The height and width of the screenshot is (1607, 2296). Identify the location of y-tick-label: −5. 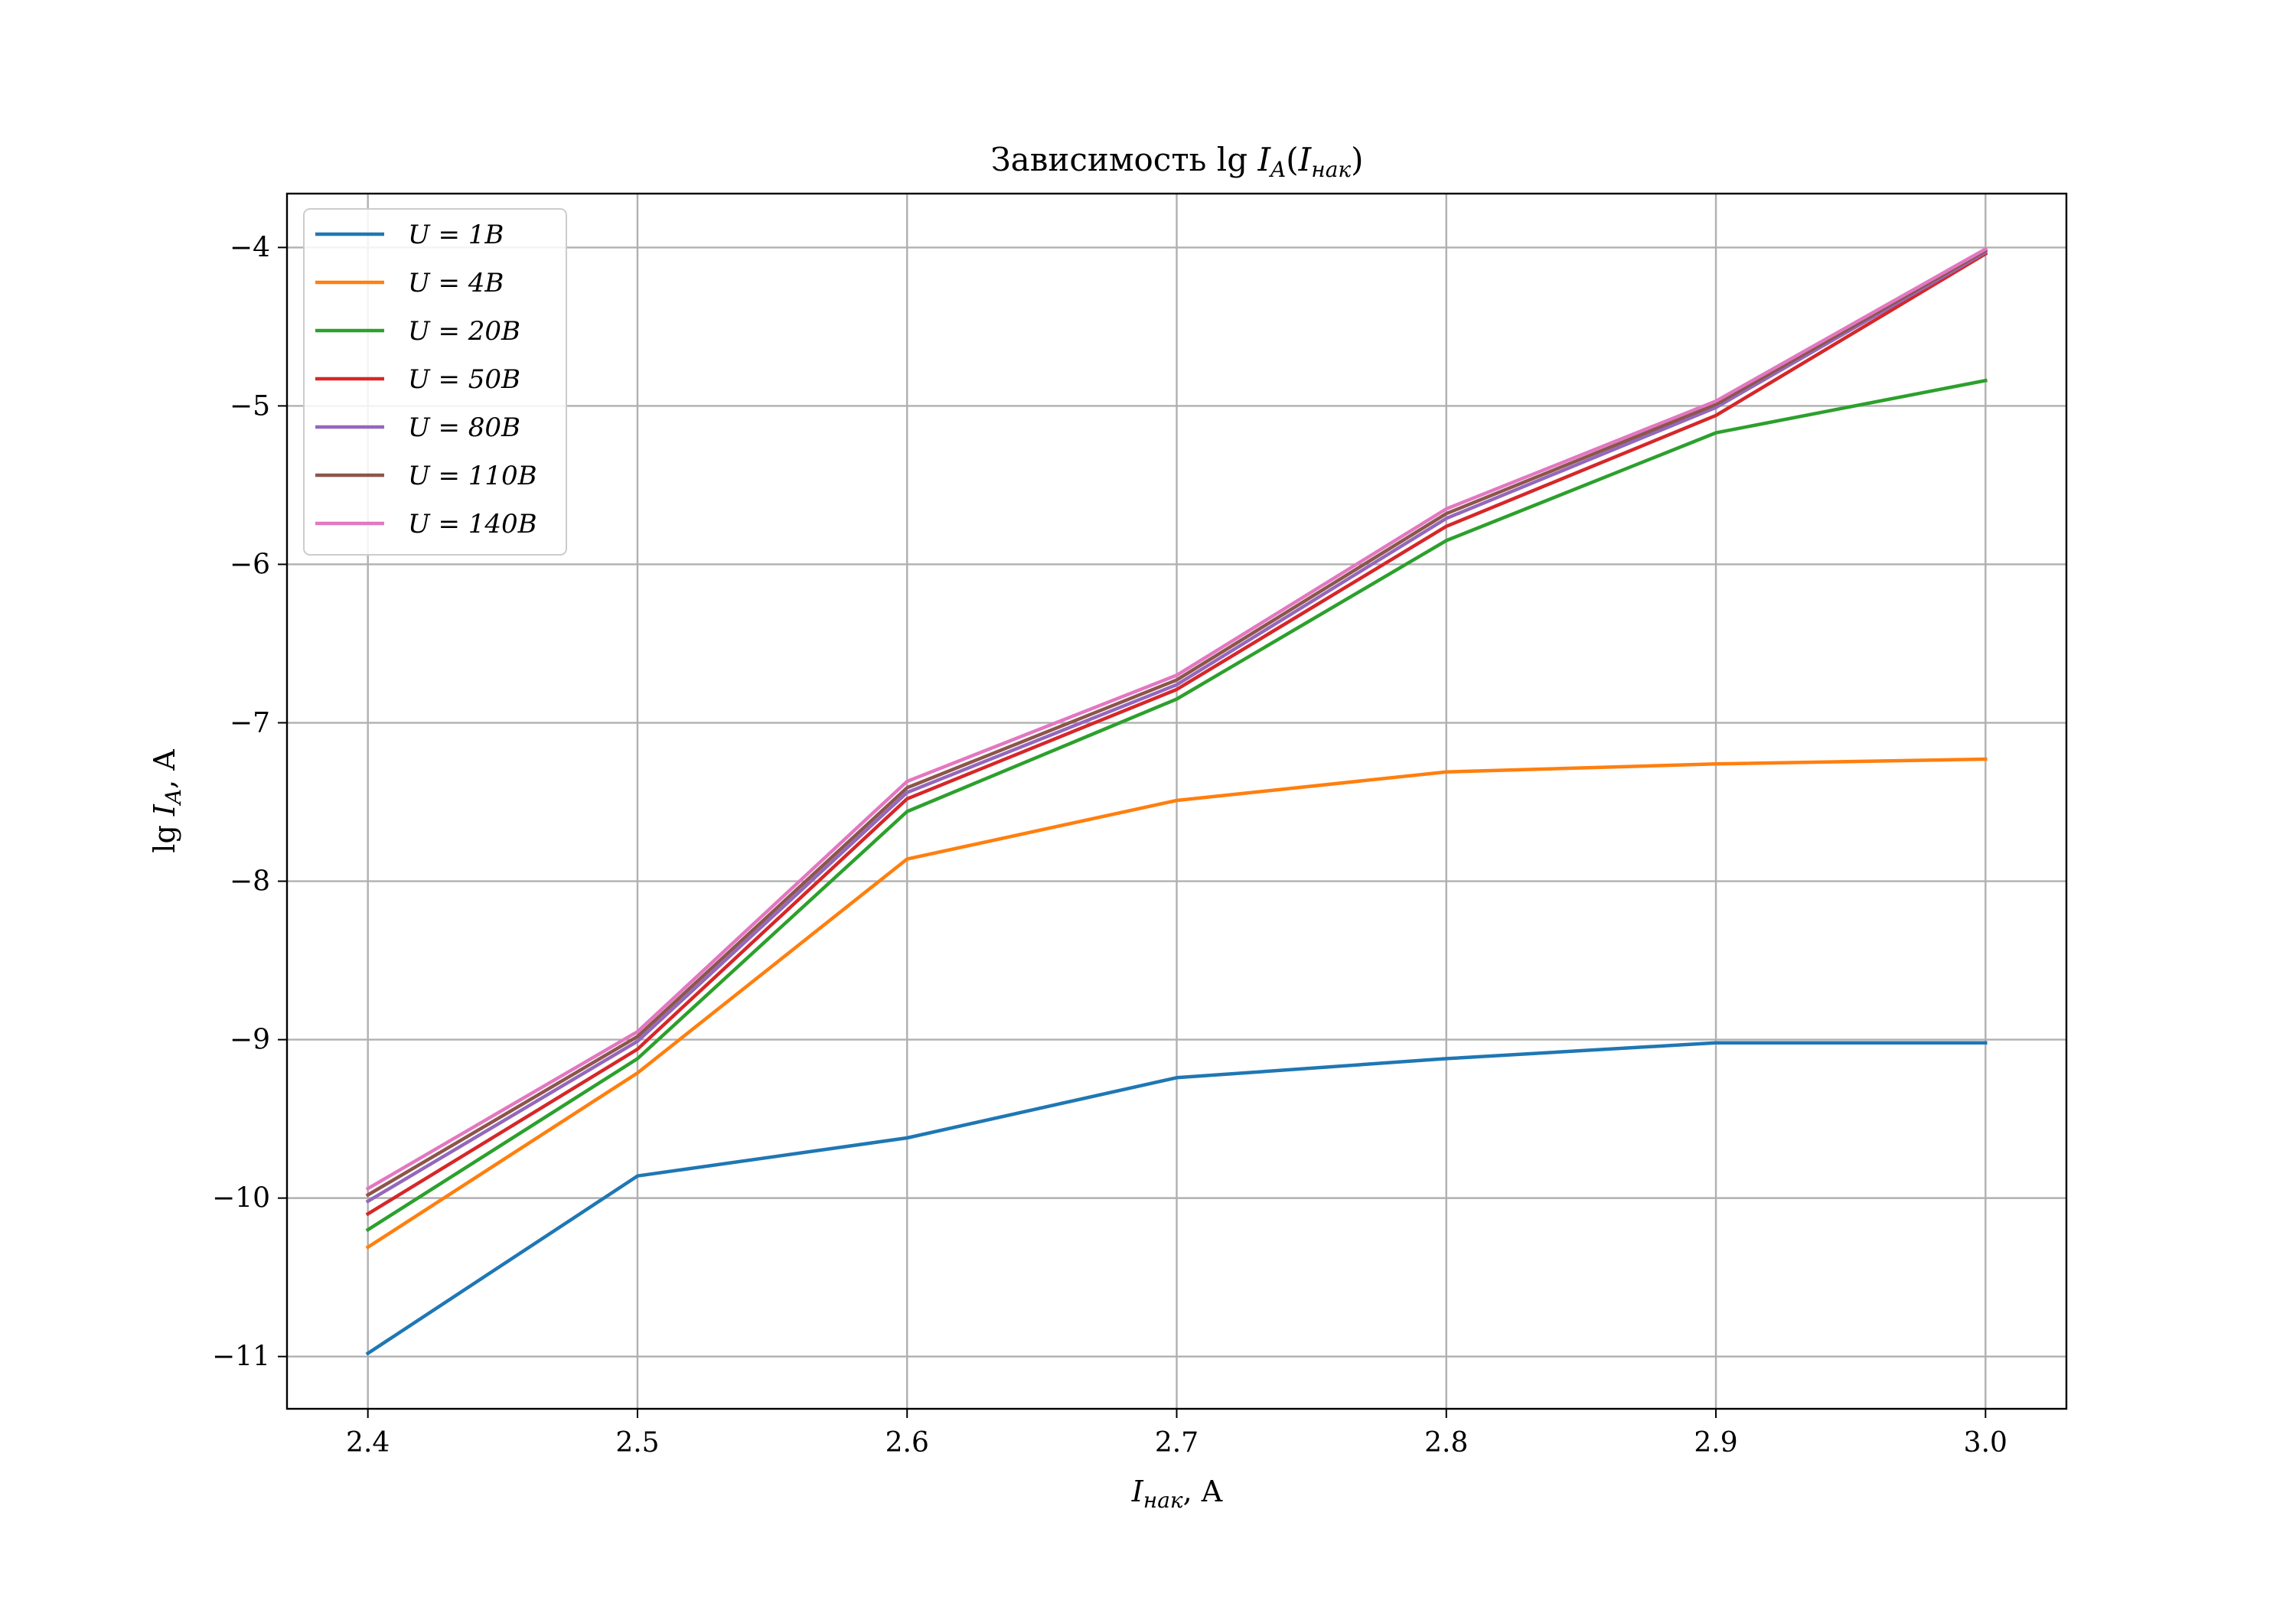
(250, 406).